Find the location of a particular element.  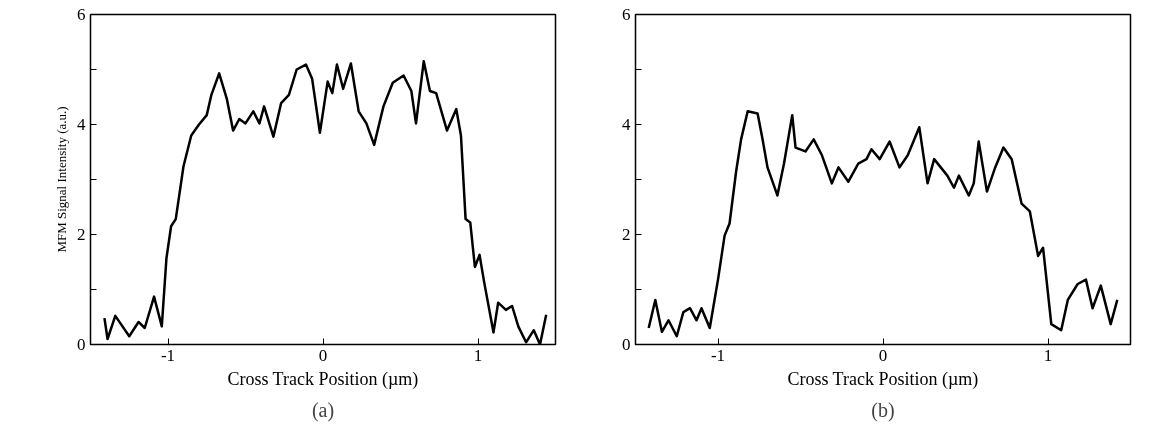

text: (b) is located at coordinates (883, 410).